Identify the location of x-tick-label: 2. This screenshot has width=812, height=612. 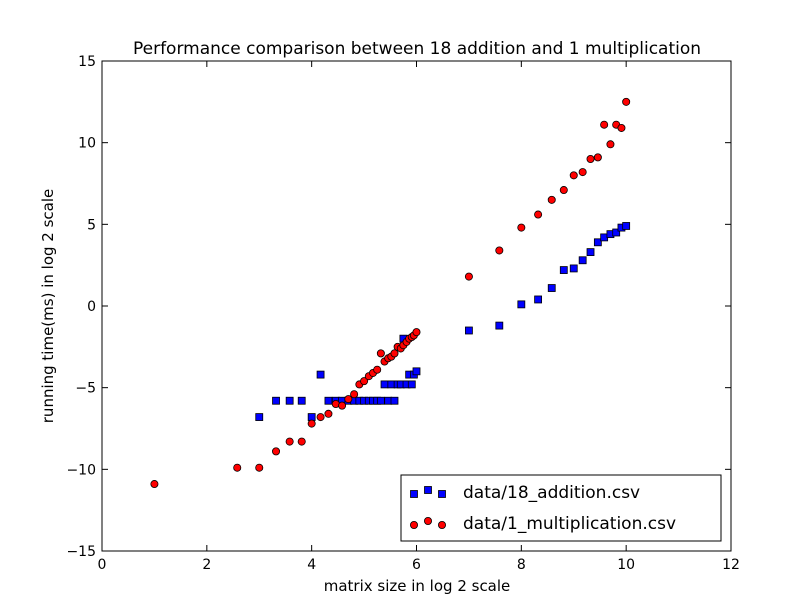
(206, 565).